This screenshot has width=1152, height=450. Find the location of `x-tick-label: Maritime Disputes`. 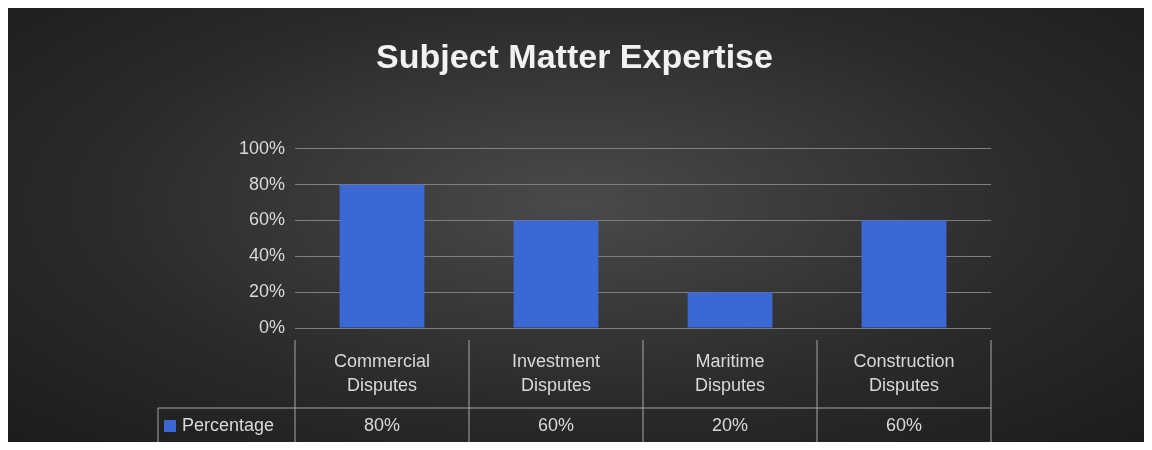

x-tick-label: Maritime Disputes is located at coordinates (730, 372).